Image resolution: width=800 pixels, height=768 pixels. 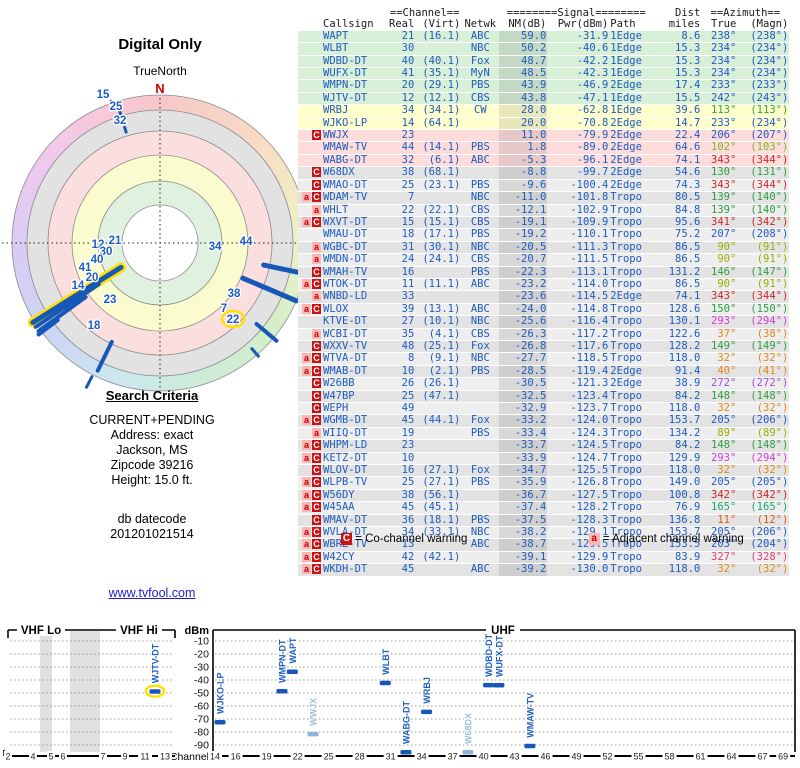 What do you see at coordinates (724, 557) in the screenshot?
I see `azimuth-true-cell: 327°` at bounding box center [724, 557].